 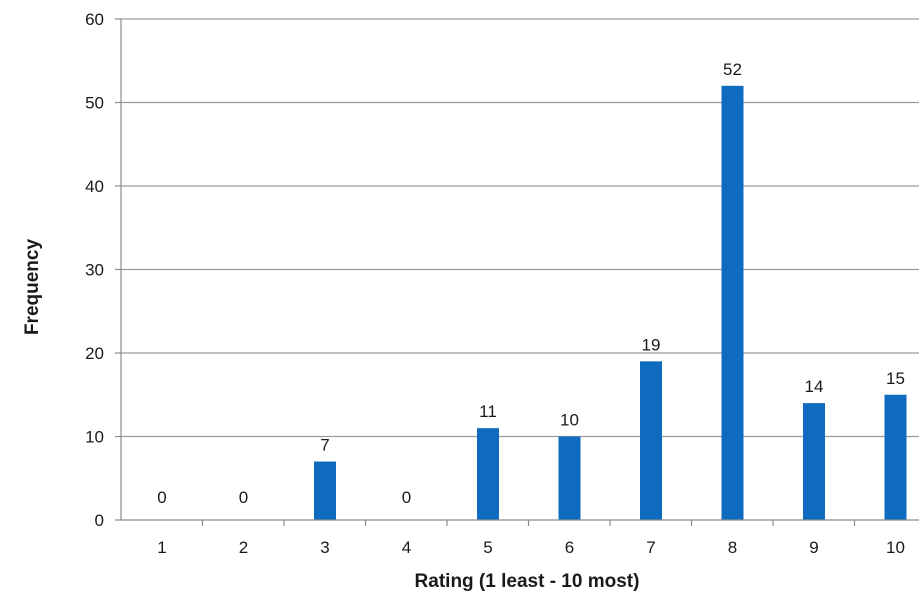 What do you see at coordinates (650, 547) in the screenshot?
I see `x-tick-label: 7` at bounding box center [650, 547].